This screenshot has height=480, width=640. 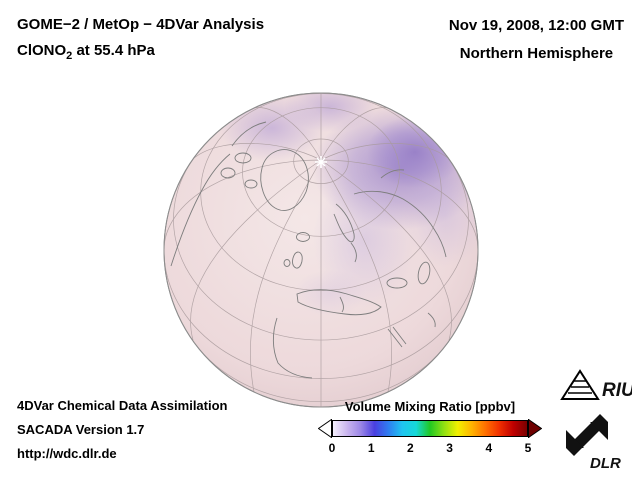 I want to click on pole-marker-icon, so click(x=321, y=162).